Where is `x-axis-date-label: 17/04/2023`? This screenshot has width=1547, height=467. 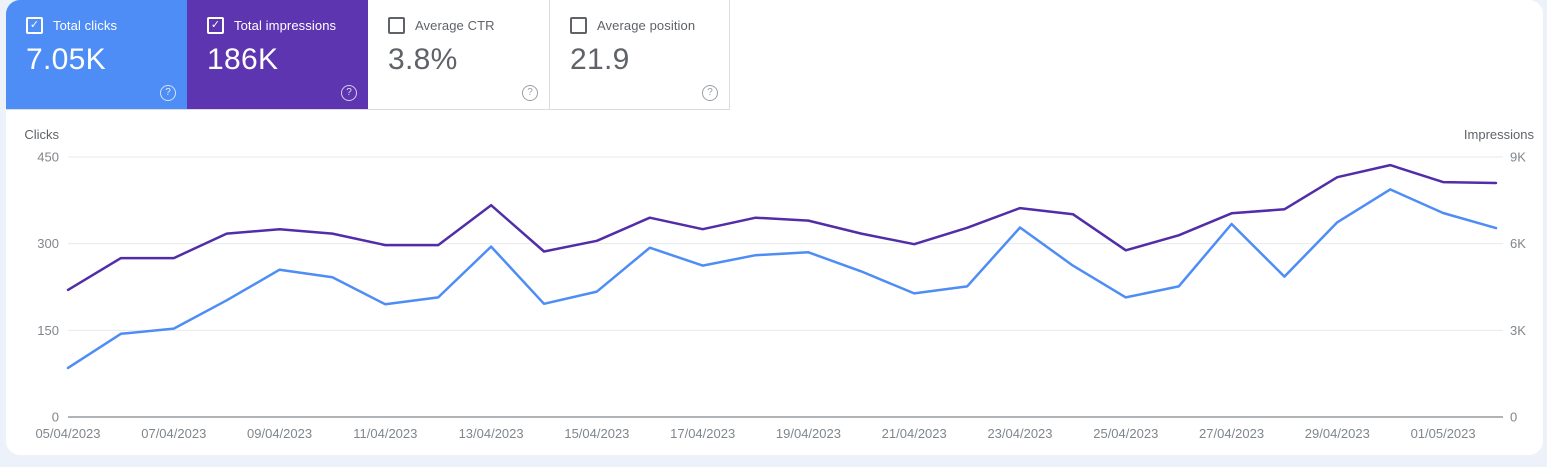 x-axis-date-label: 17/04/2023 is located at coordinates (702, 433).